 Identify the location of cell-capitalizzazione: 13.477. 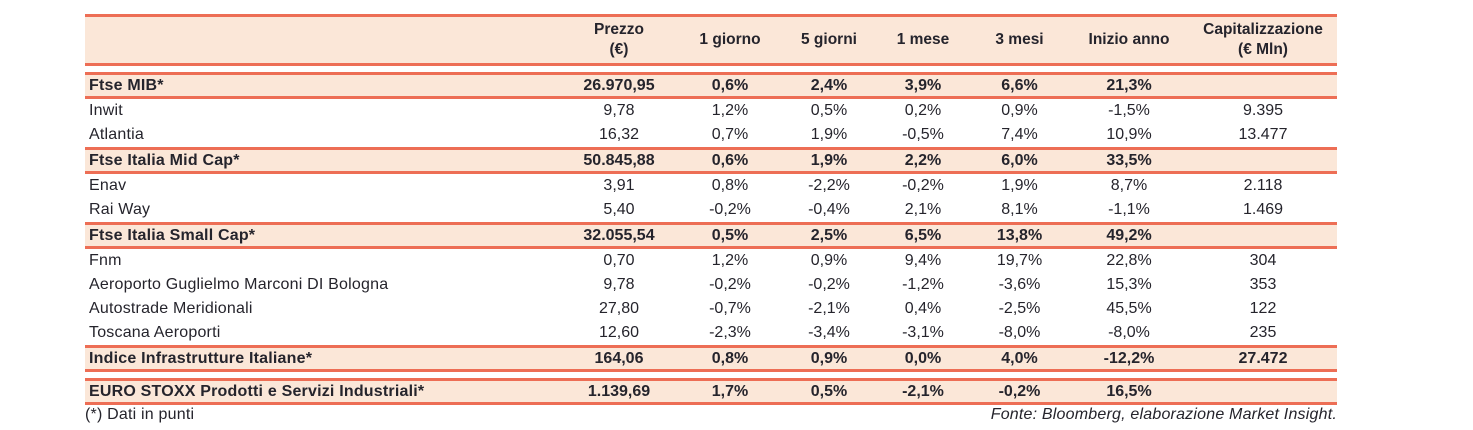
(1263, 134).